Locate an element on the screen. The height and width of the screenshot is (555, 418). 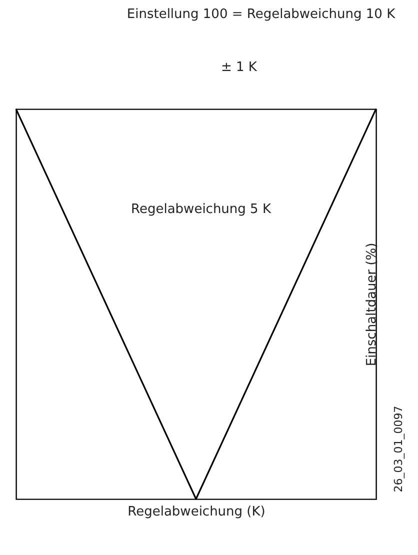
text: ± 1 K is located at coordinates (239, 67).